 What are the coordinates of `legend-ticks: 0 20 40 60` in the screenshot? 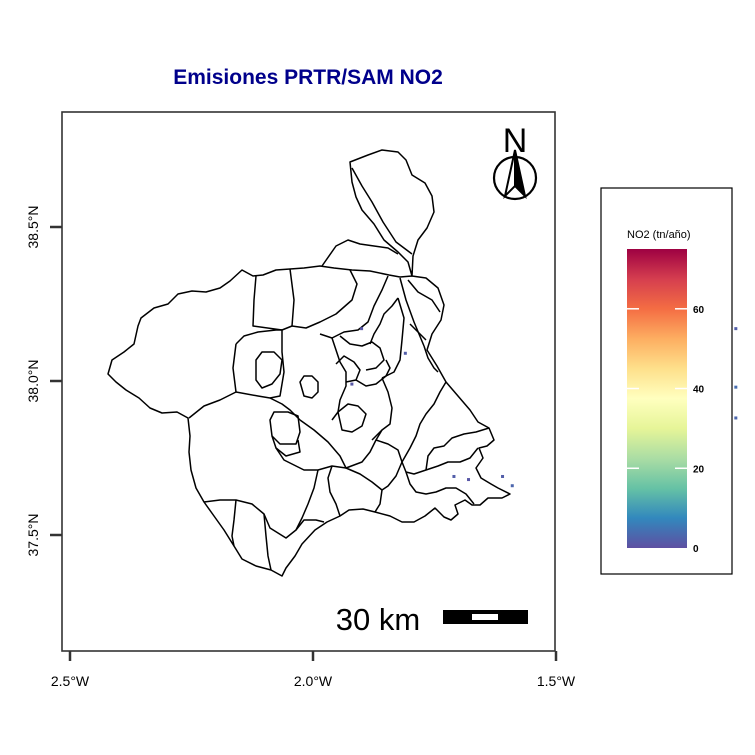 It's located at (666, 430).